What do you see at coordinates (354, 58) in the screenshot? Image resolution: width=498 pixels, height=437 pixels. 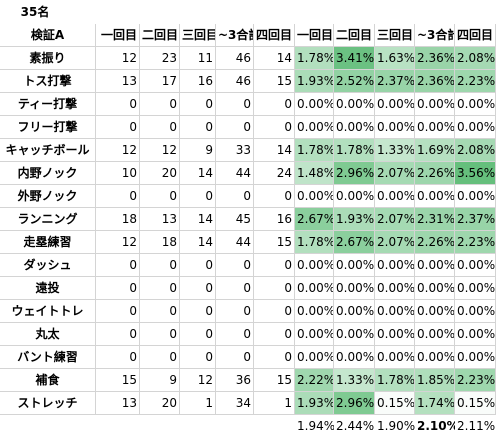 I see `percent-cell: 3.41%` at bounding box center [354, 58].